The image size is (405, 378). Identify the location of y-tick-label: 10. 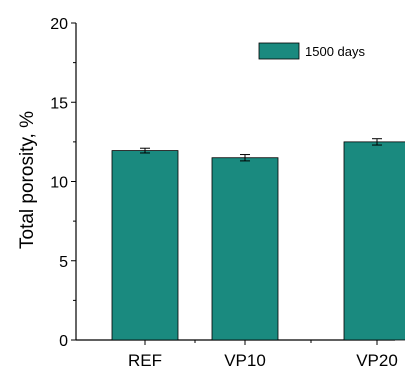
(59, 183).